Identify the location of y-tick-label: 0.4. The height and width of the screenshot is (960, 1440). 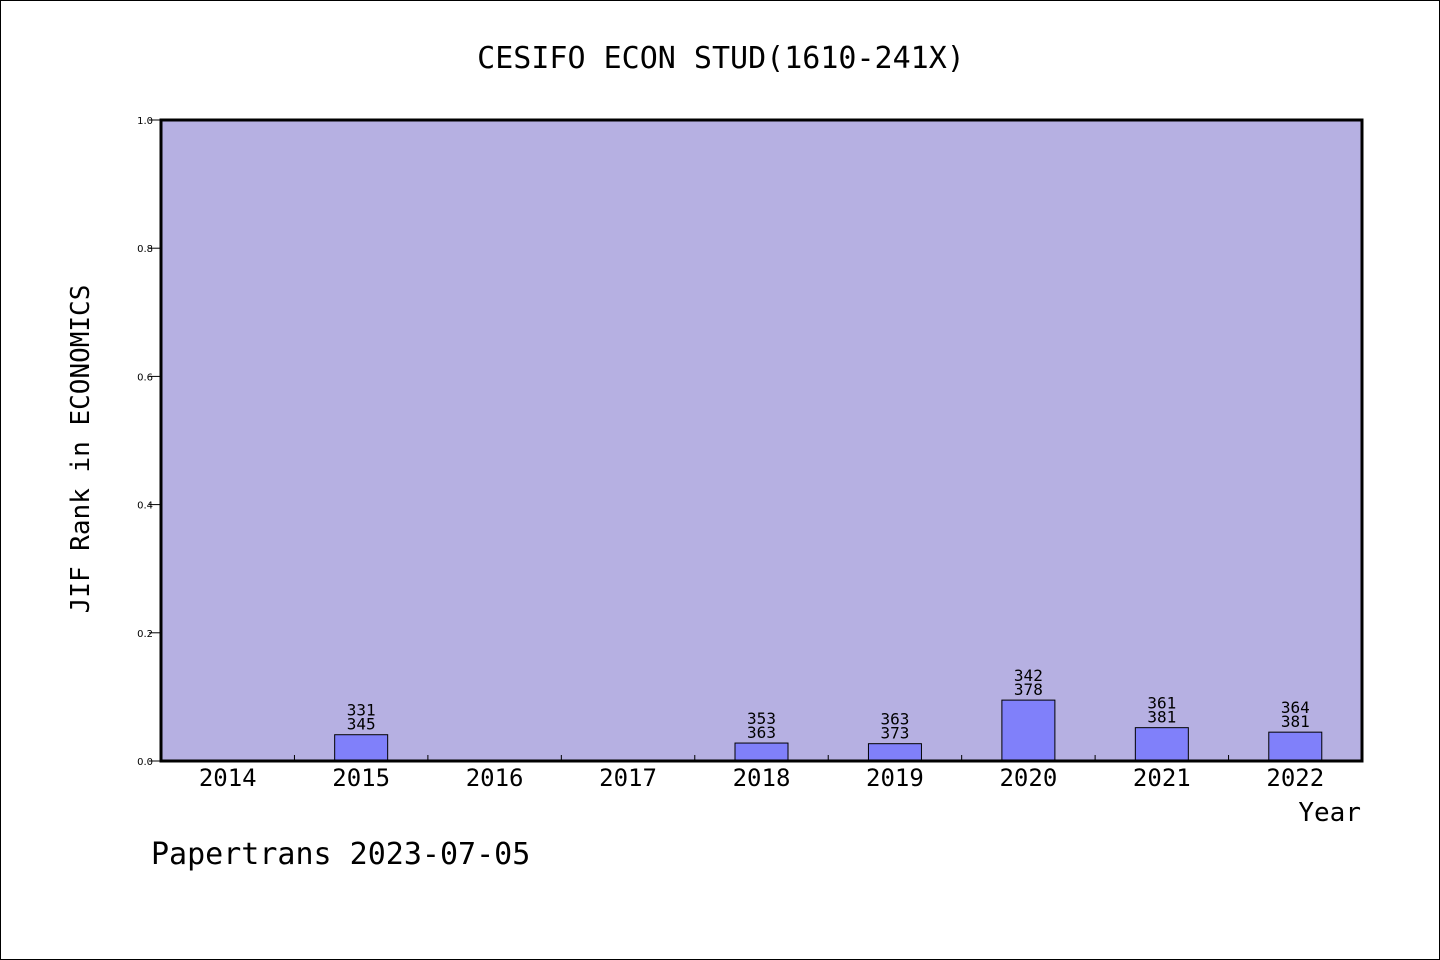
(145, 506).